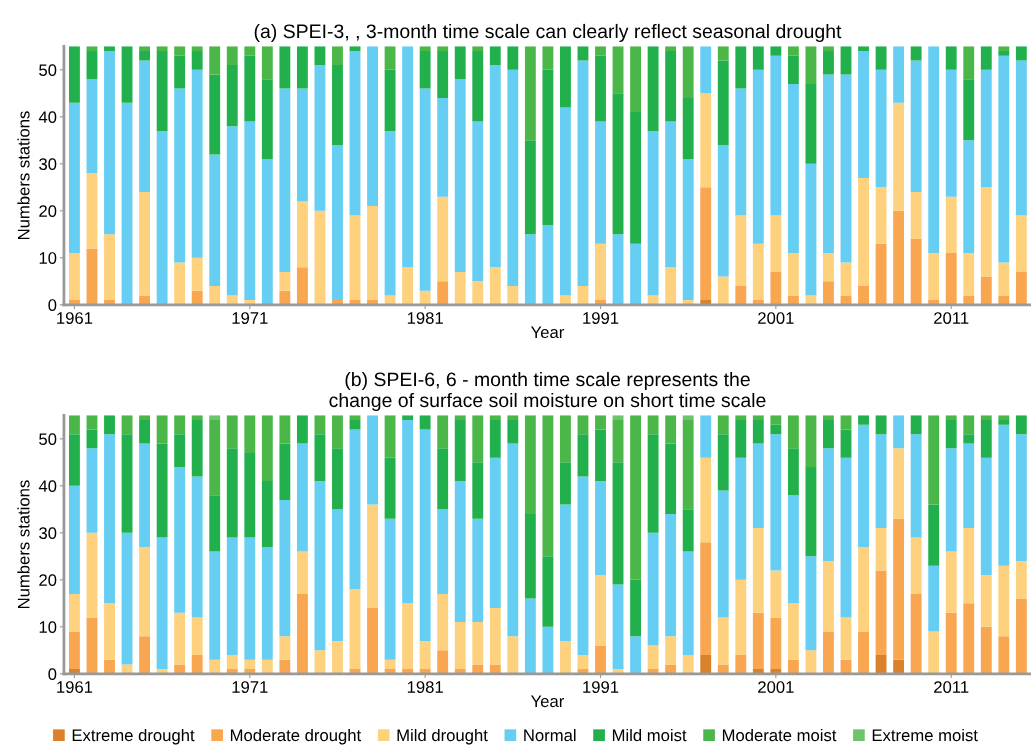  What do you see at coordinates (547, 701) in the screenshot?
I see `x-axis-title: Year` at bounding box center [547, 701].